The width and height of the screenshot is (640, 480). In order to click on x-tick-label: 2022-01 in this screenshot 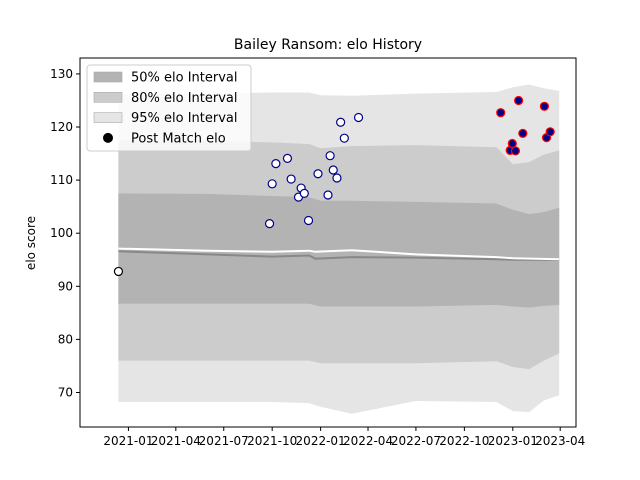, I will do `click(321, 441)`.